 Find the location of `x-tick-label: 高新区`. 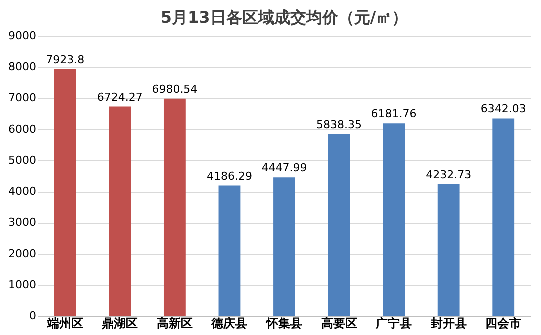

x-tick-label: 高新区 is located at coordinates (174, 323).